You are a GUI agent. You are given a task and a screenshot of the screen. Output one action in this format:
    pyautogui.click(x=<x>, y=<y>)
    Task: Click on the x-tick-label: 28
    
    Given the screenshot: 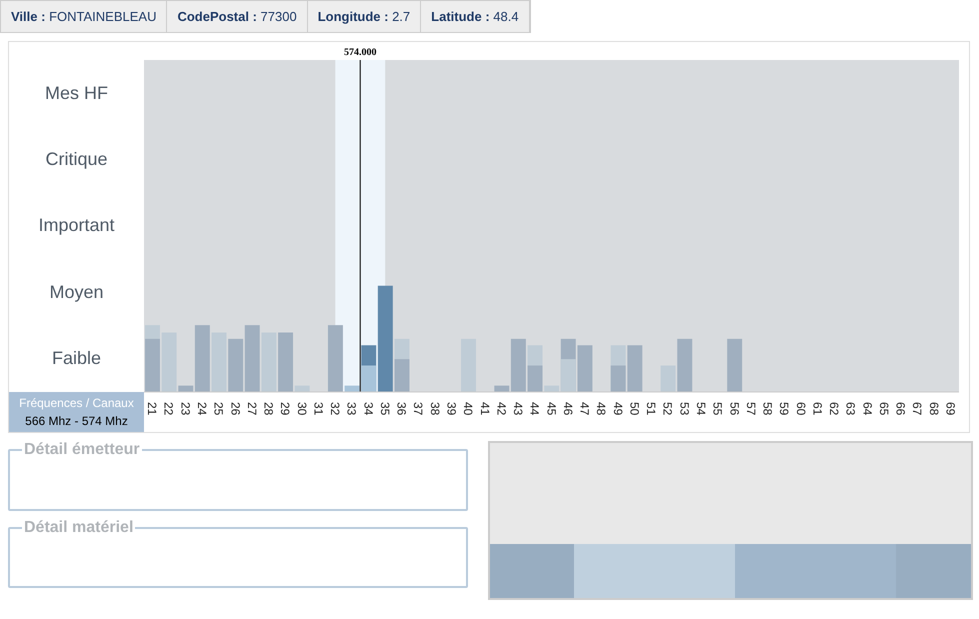 What is the action you would take?
    pyautogui.click(x=269, y=409)
    